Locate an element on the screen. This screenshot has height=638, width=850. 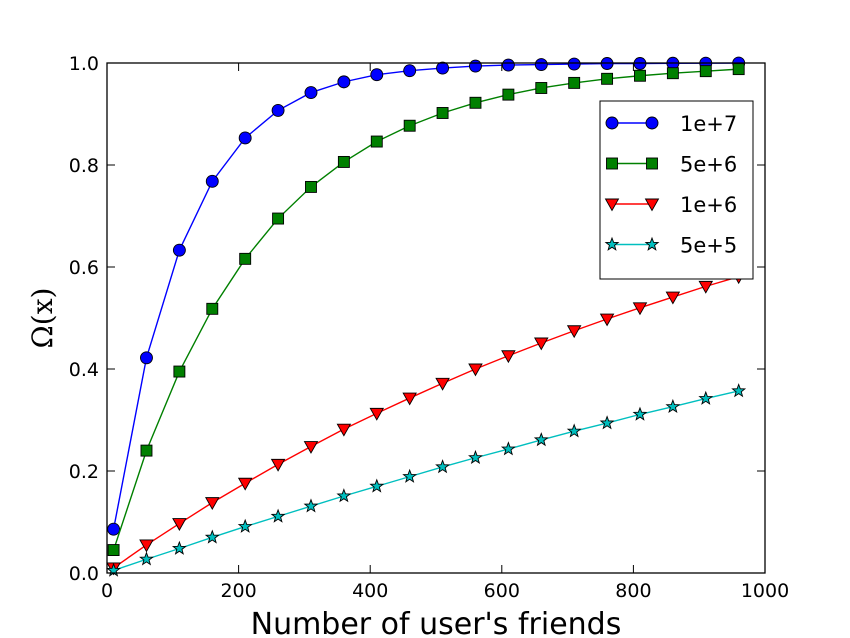
x-tick-label: 600 is located at coordinates (502, 591).